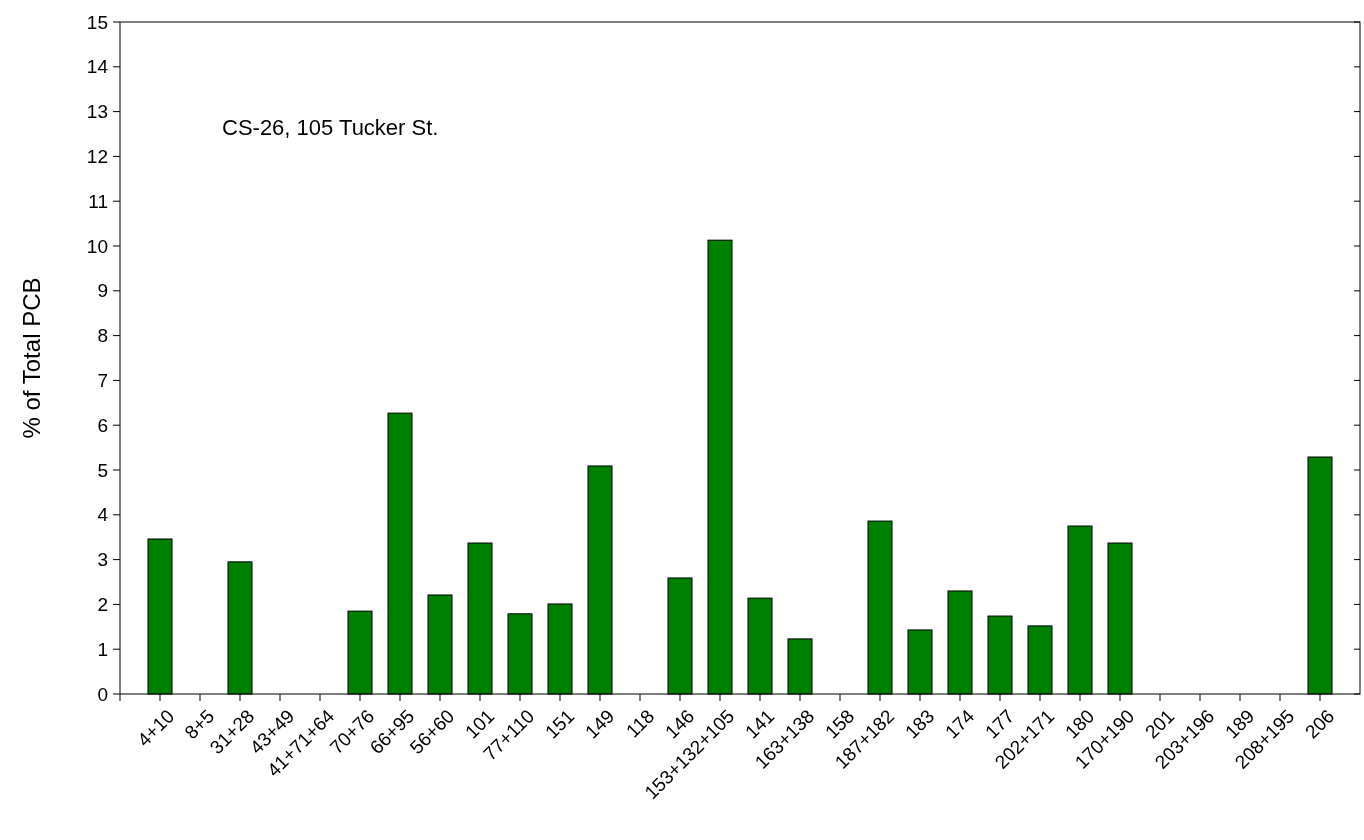 Image resolution: width=1364 pixels, height=840 pixels. Describe the element at coordinates (102, 381) in the screenshot. I see `y-tick-label: 7` at that location.